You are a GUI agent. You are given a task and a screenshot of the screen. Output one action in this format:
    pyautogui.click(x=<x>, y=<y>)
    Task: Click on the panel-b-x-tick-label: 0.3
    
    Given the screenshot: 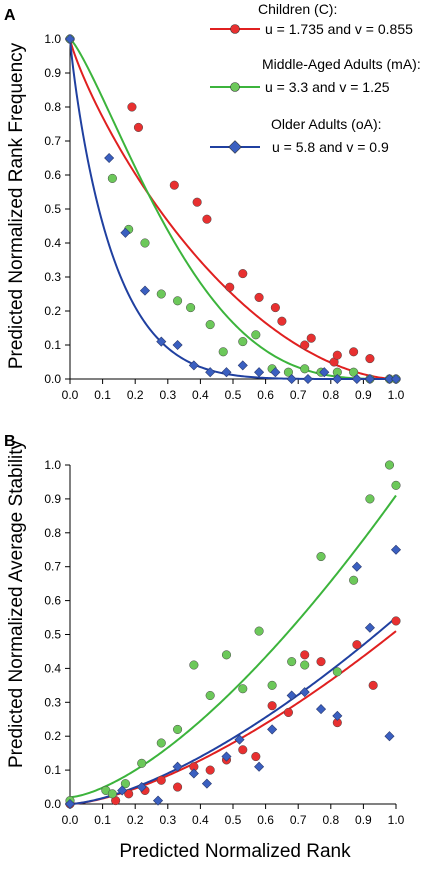 What is the action you would take?
    pyautogui.click(x=167, y=820)
    